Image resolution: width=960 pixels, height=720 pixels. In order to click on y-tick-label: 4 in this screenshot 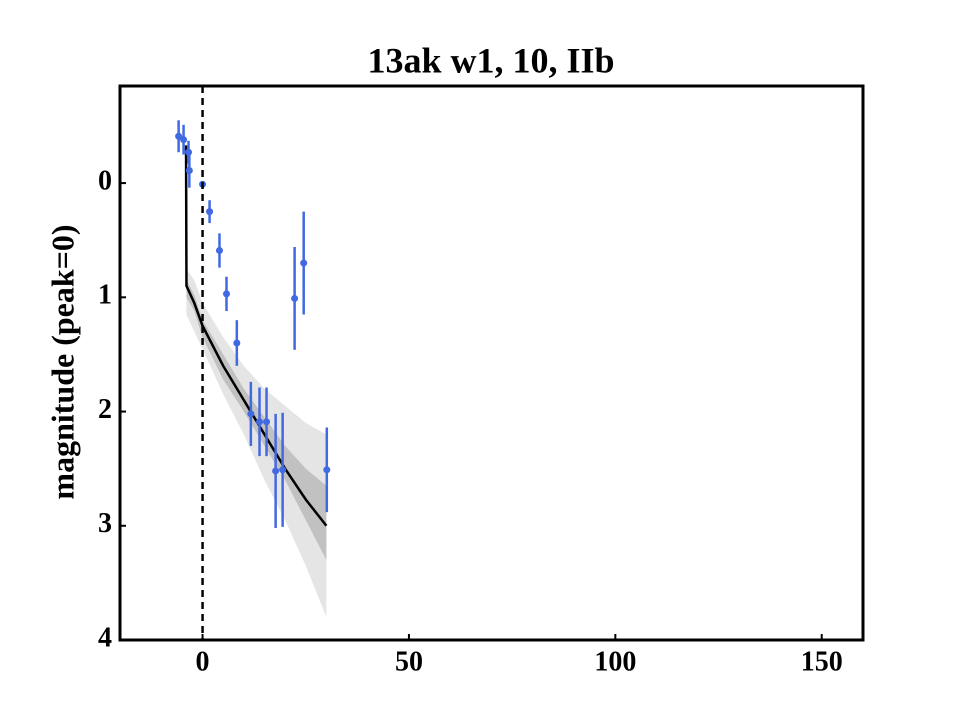, I will do `click(105, 637)`.